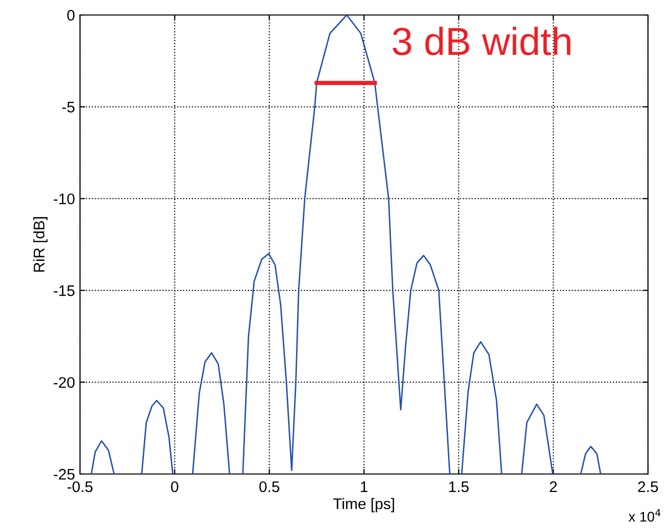  Describe the element at coordinates (363, 505) in the screenshot. I see `x-axis-title: Time [ps]` at that location.